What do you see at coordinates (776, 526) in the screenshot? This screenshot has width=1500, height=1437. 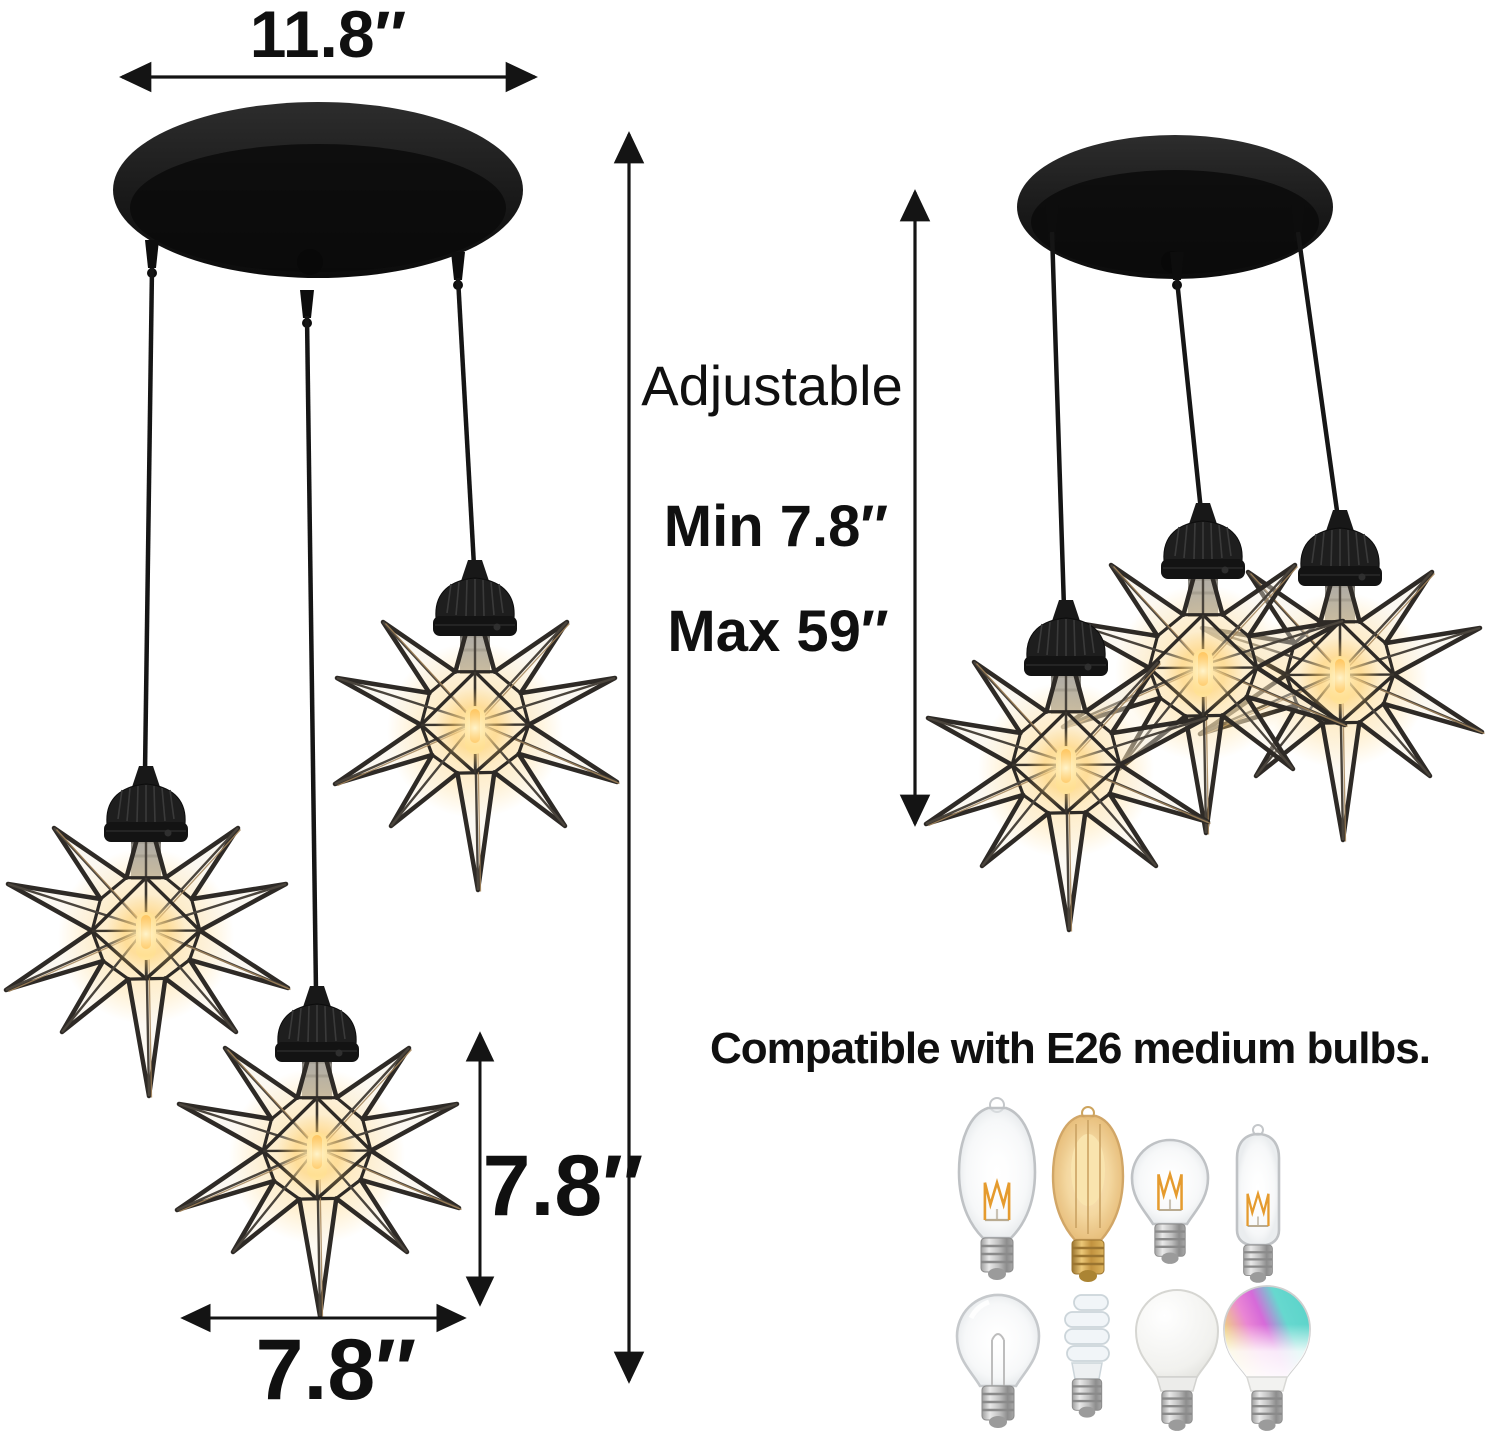 I see `min-drop-label: Min 7.8″` at bounding box center [776, 526].